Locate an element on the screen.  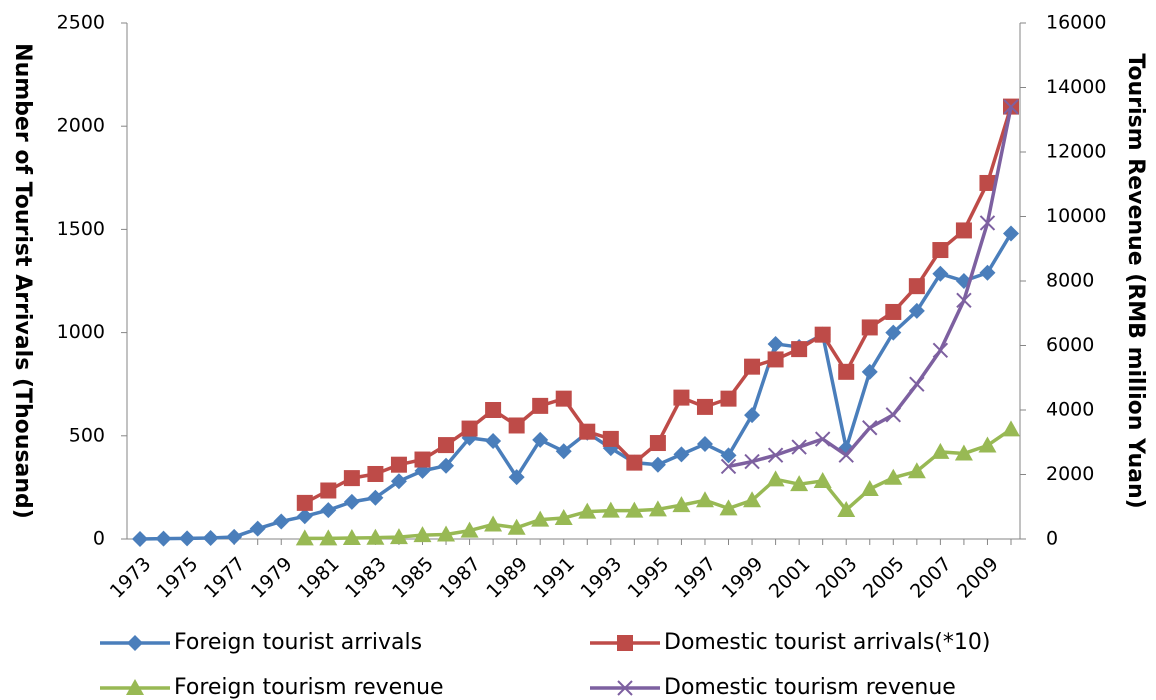
x-tick-label: 1993 is located at coordinates (601, 578).